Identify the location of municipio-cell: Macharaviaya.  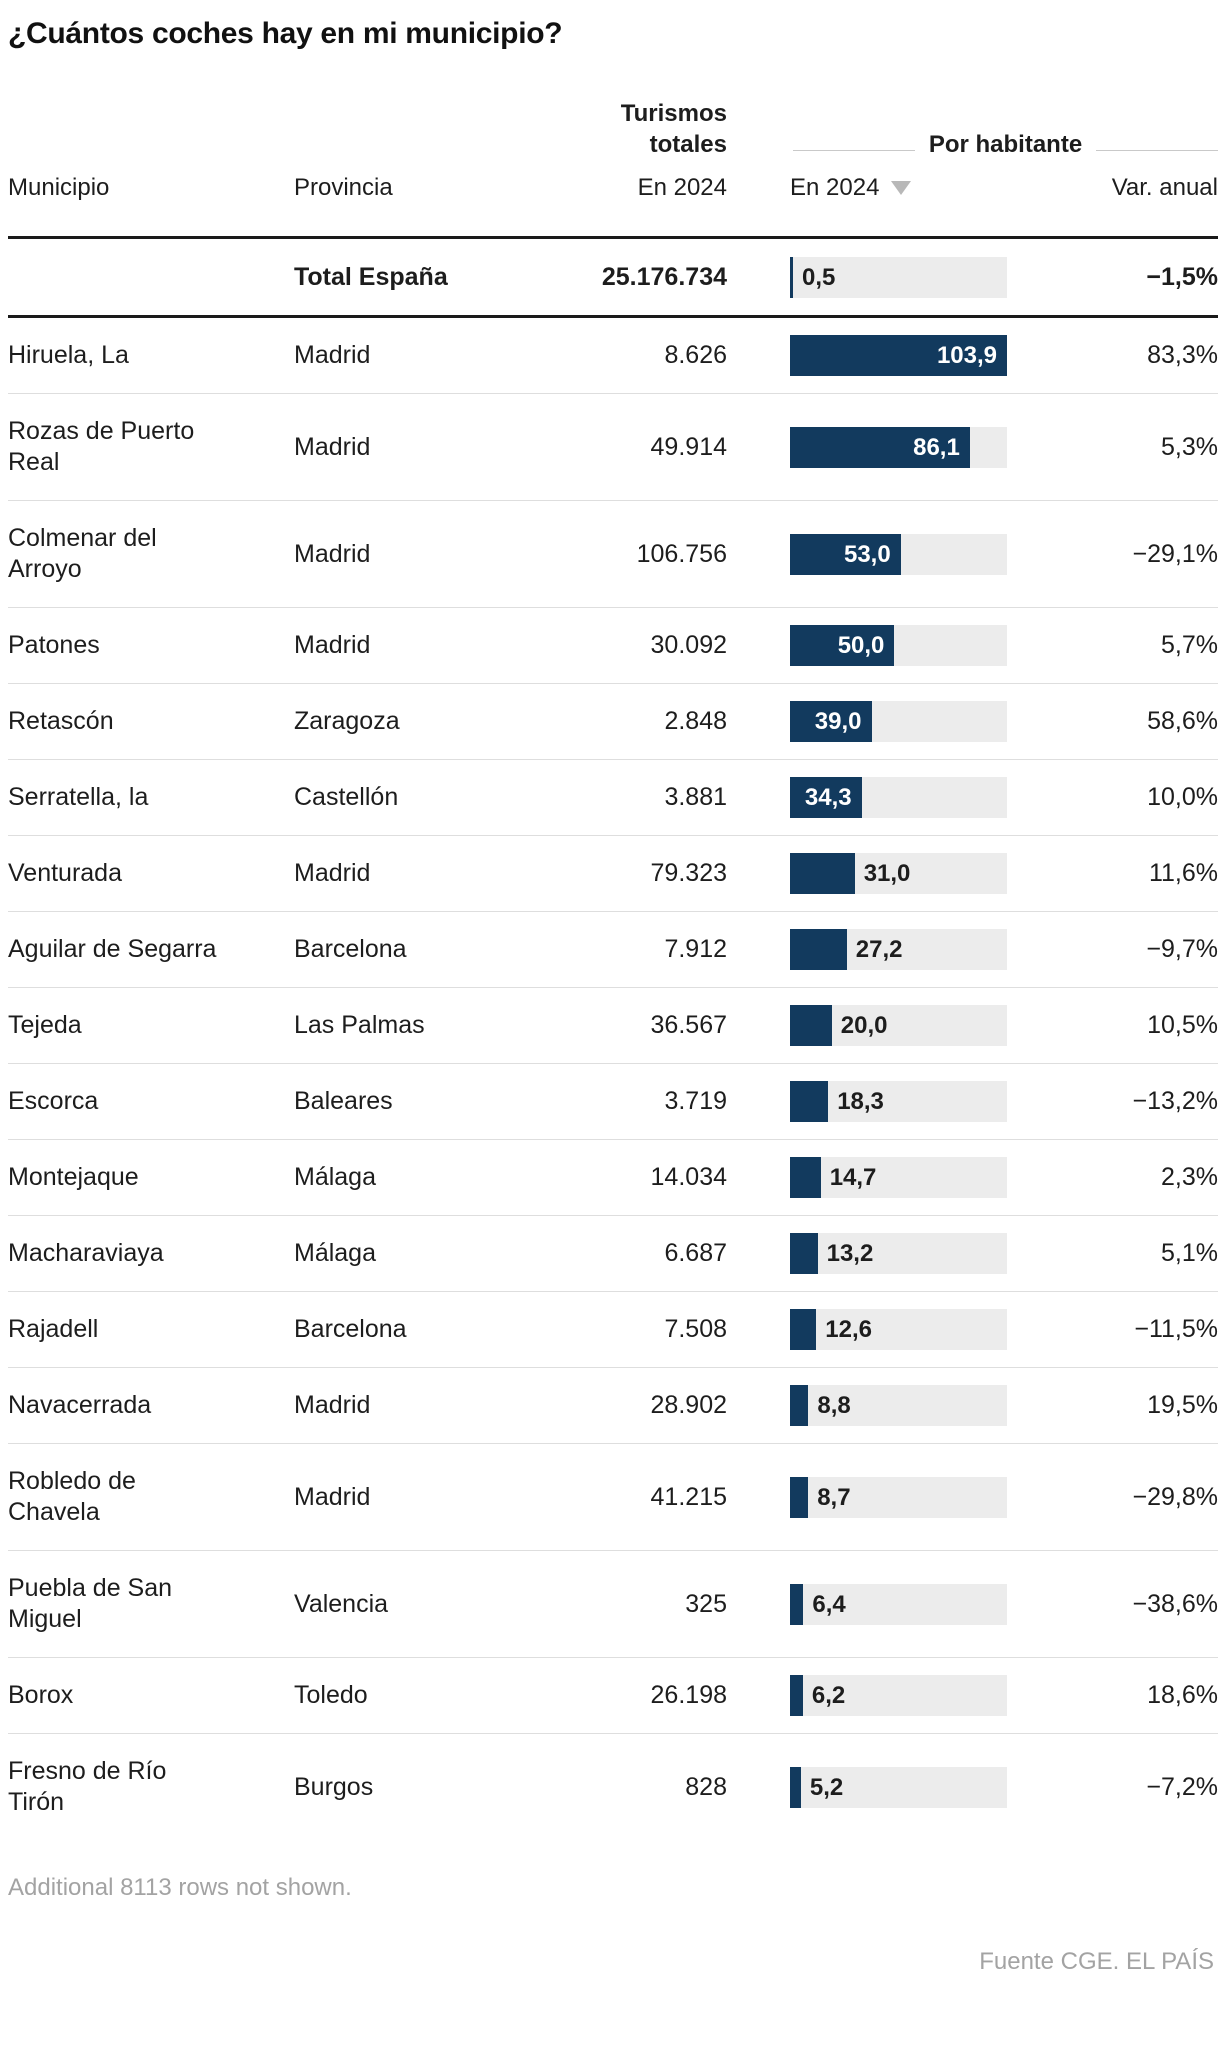
(86, 1253).